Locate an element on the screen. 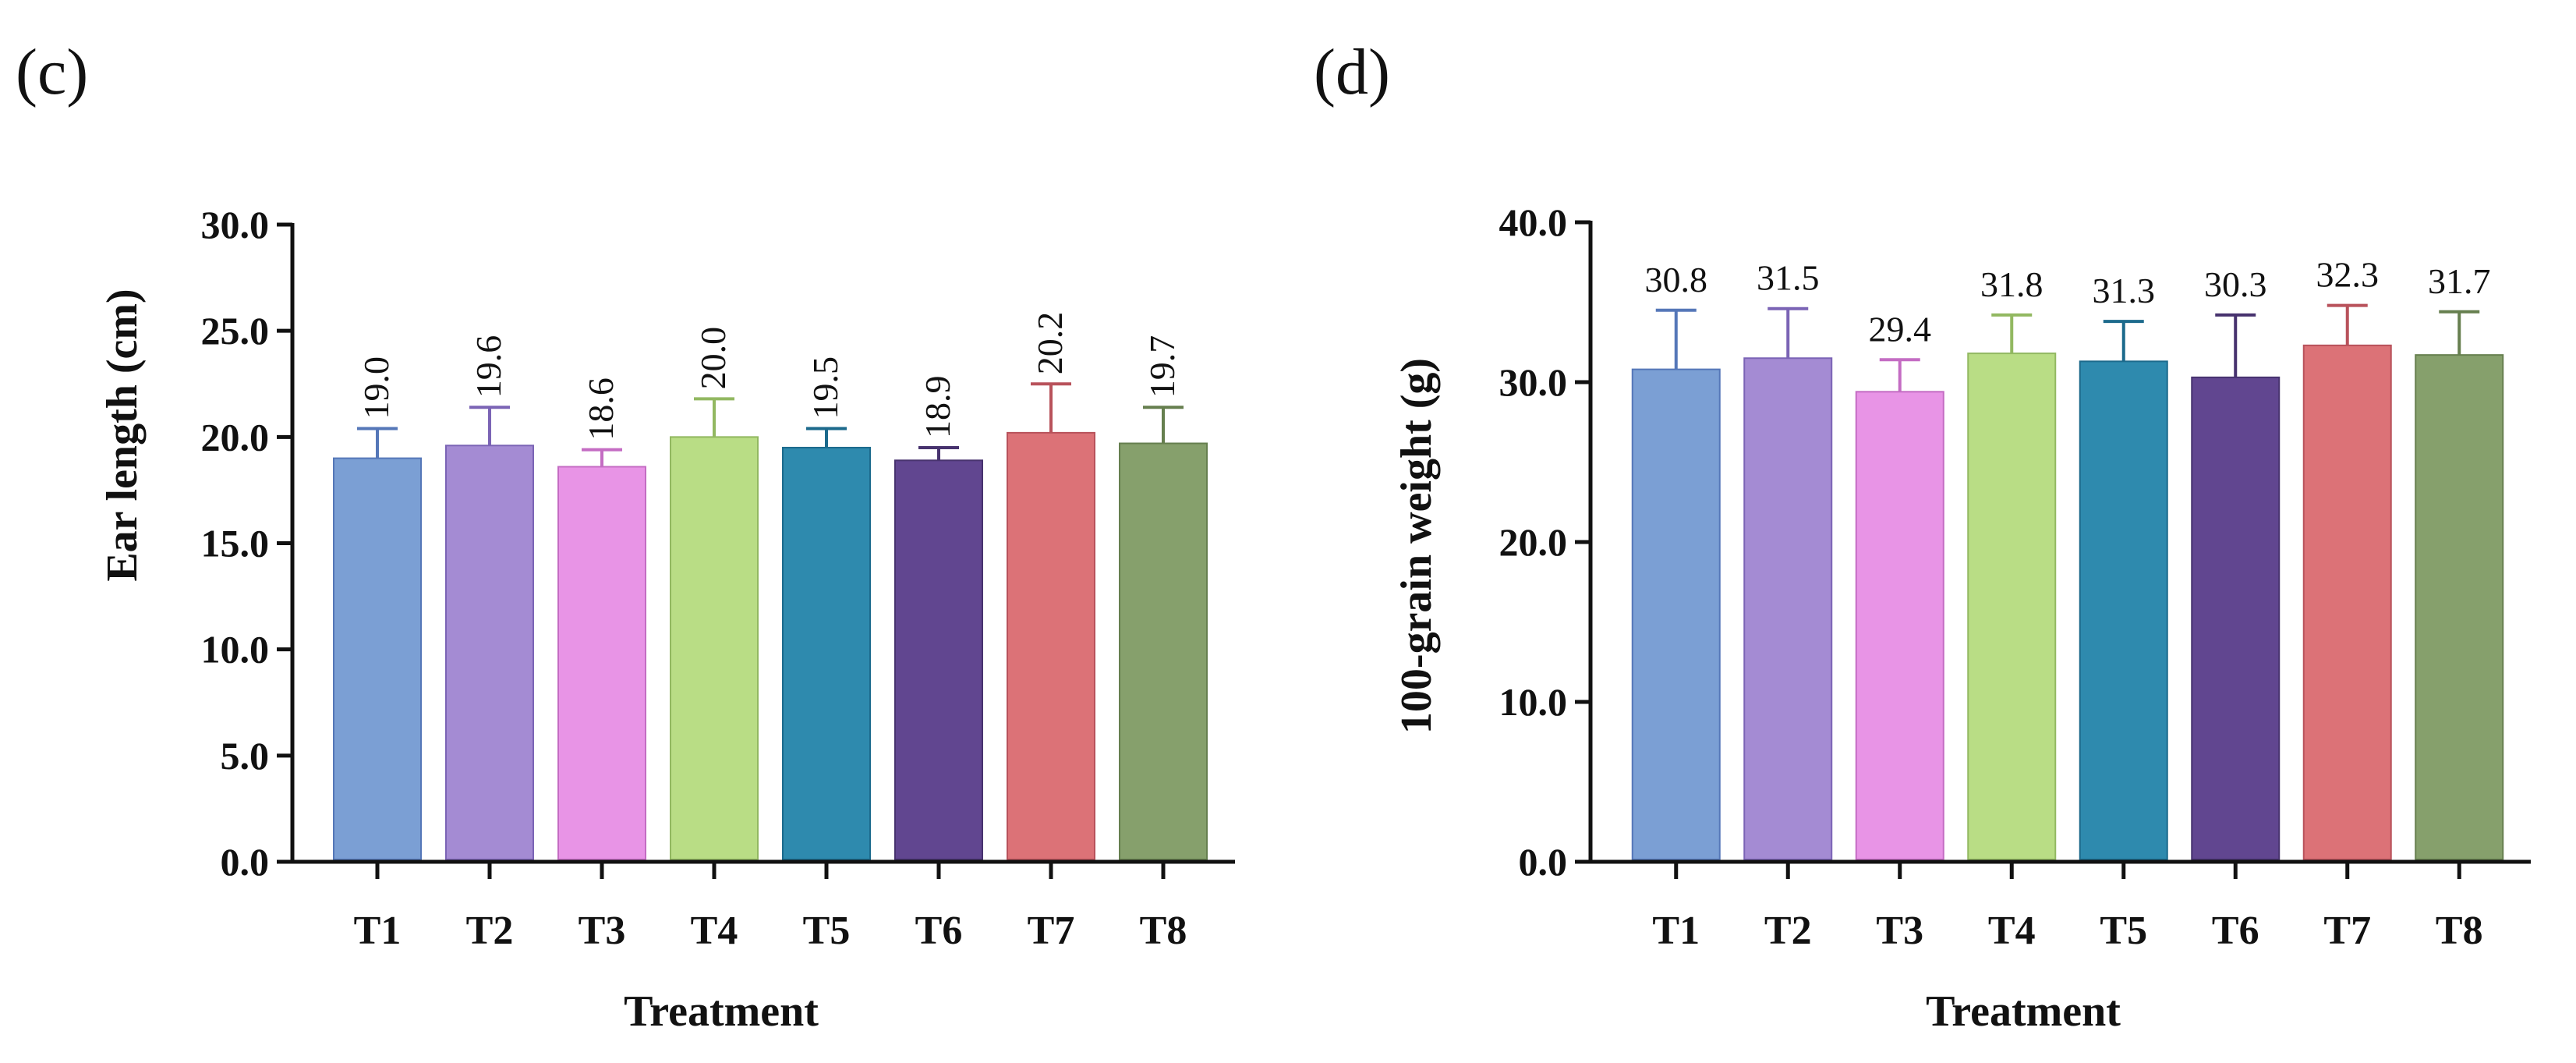 The height and width of the screenshot is (1063, 2576). y-tick-label: 25.0 is located at coordinates (235, 331).